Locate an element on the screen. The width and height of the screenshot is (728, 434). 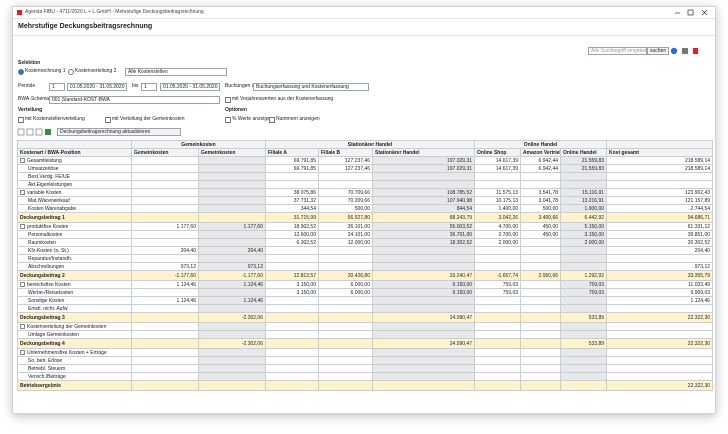
value-cell: 5.150,00 is located at coordinates (584, 226).